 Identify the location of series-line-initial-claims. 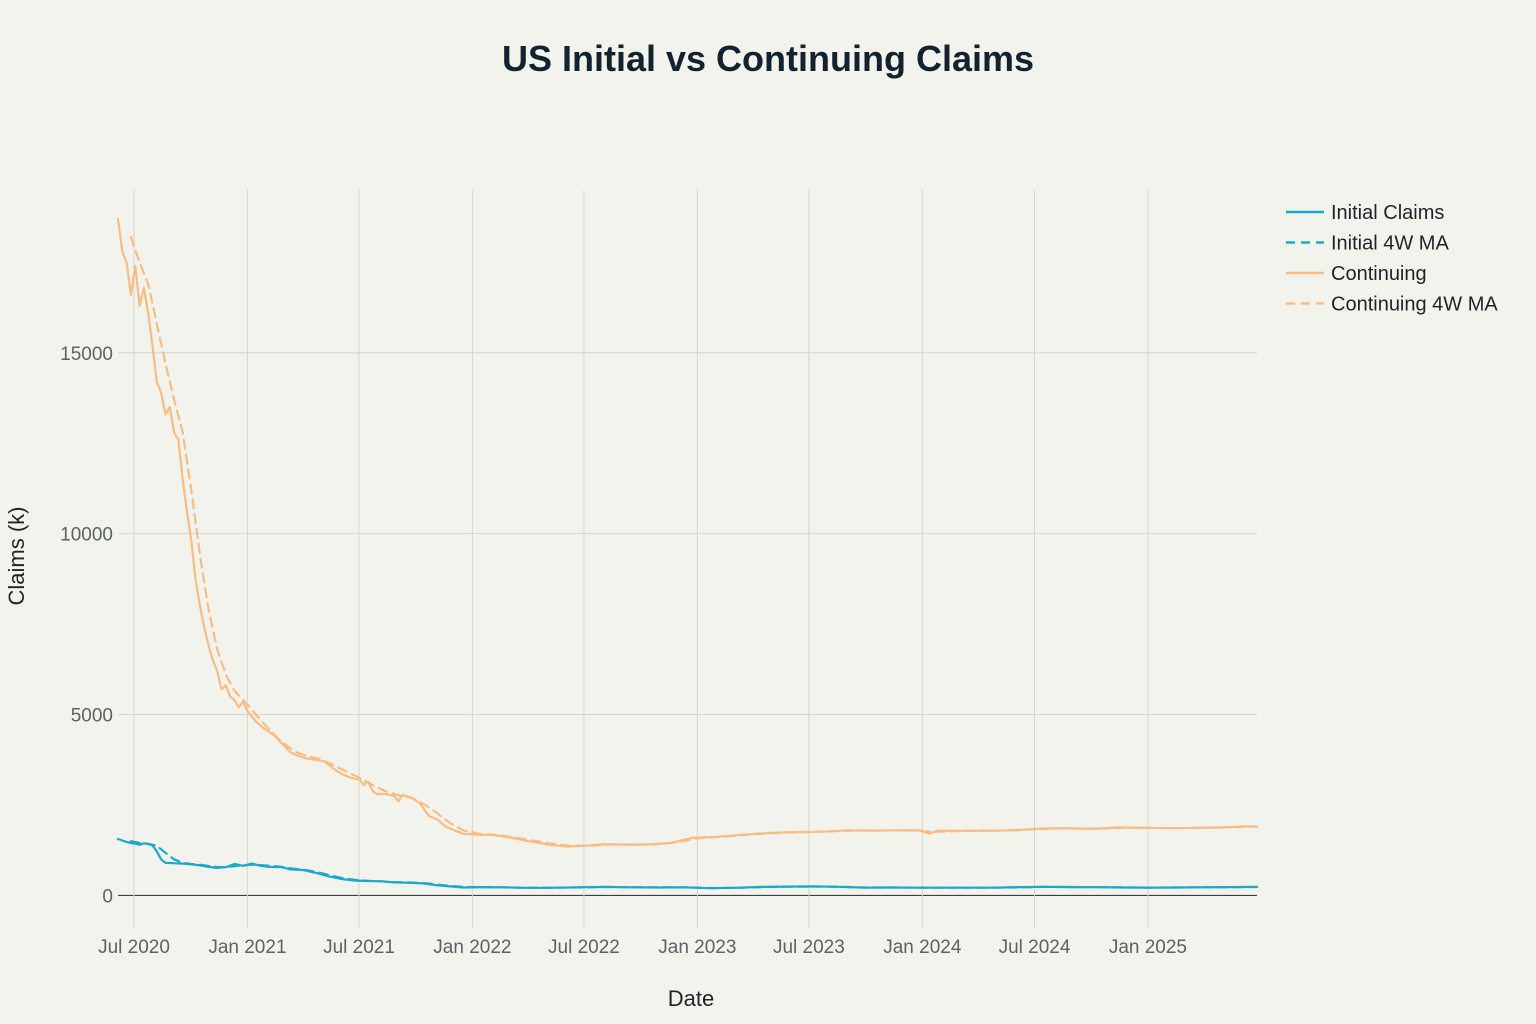
(687, 863).